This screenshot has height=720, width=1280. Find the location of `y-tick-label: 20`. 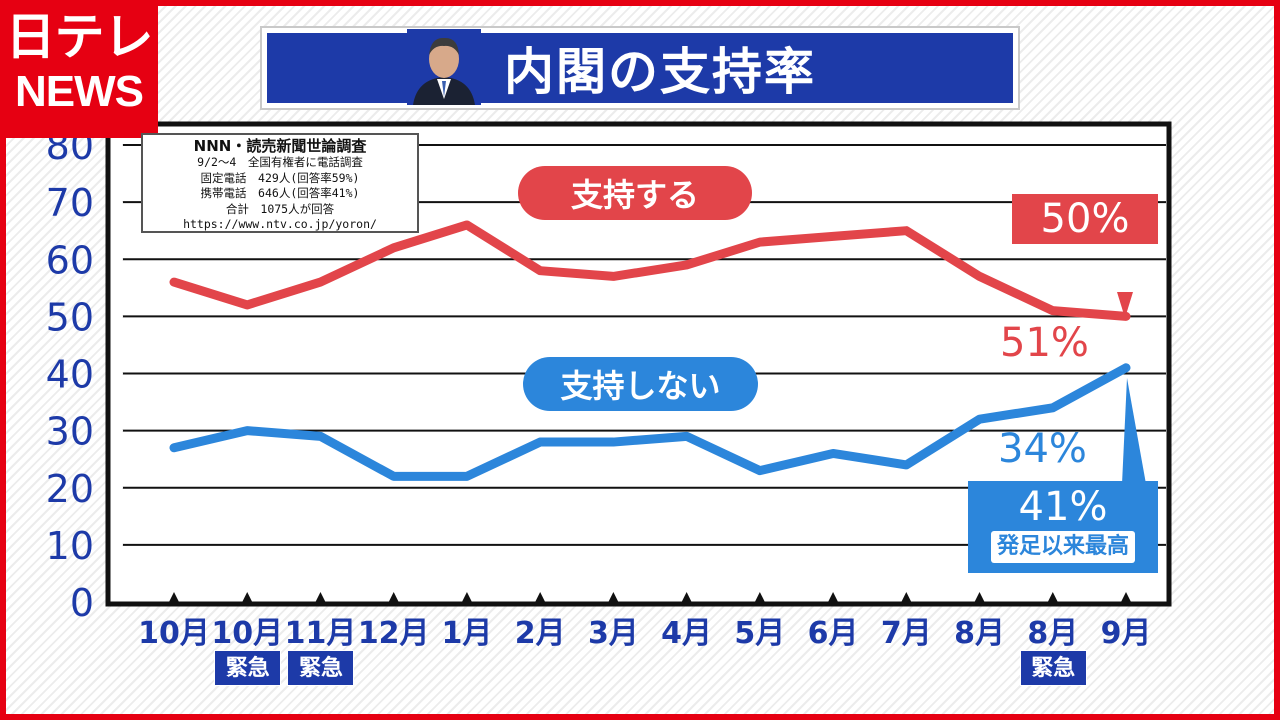

y-tick-label: 20 is located at coordinates (70, 489).